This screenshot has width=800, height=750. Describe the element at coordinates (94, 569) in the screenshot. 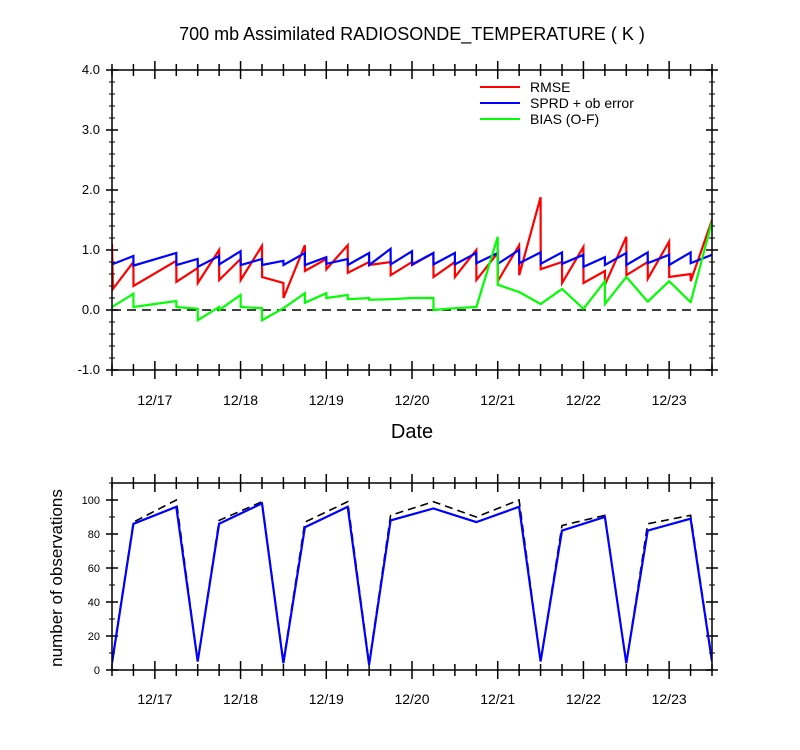

I see `y-tick-label: 60` at that location.